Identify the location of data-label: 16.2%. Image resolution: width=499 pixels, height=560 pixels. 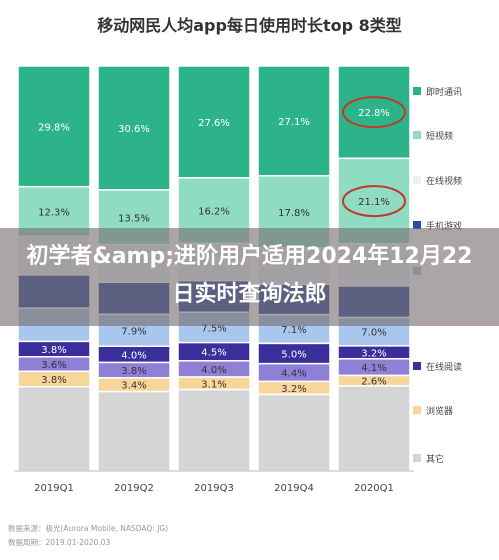
(214, 212).